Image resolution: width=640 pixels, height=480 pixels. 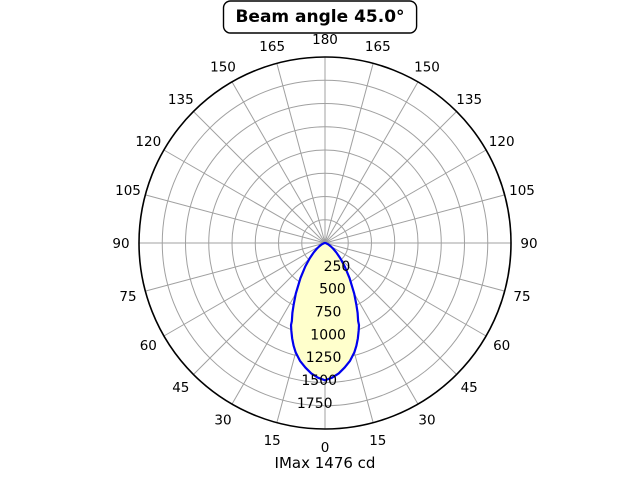 I want to click on angular-tick-300: 60, so click(x=148, y=346).